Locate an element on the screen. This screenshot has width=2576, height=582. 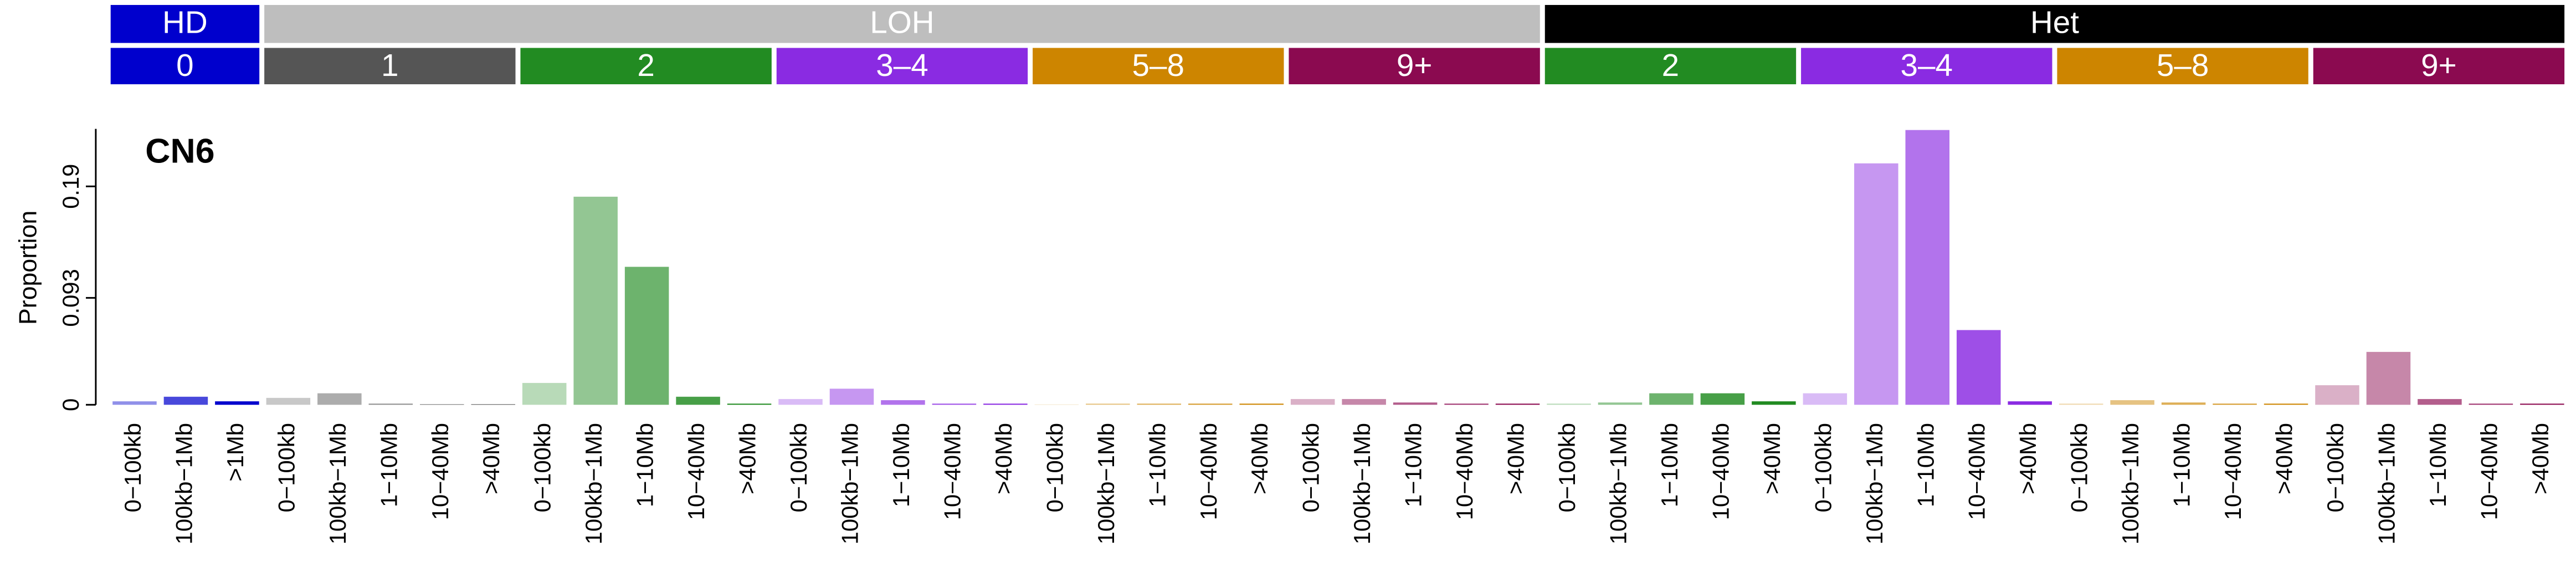
y-tick-label: 0.093 is located at coordinates (71, 297).